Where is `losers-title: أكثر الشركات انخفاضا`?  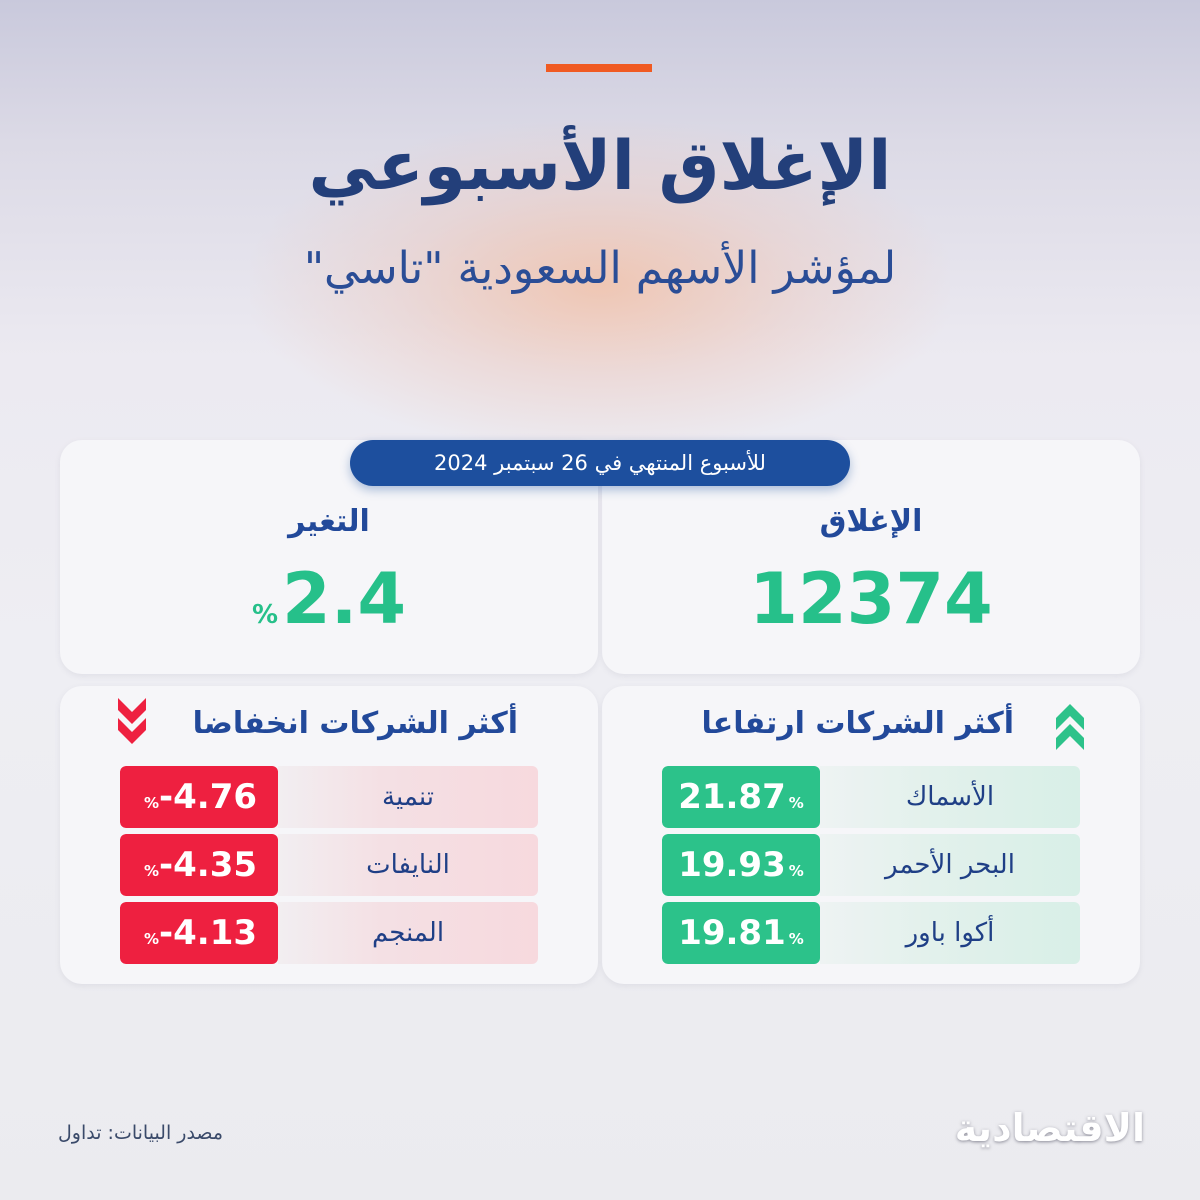
losers-title: أكثر الشركات انخفاضا is located at coordinates (355, 723).